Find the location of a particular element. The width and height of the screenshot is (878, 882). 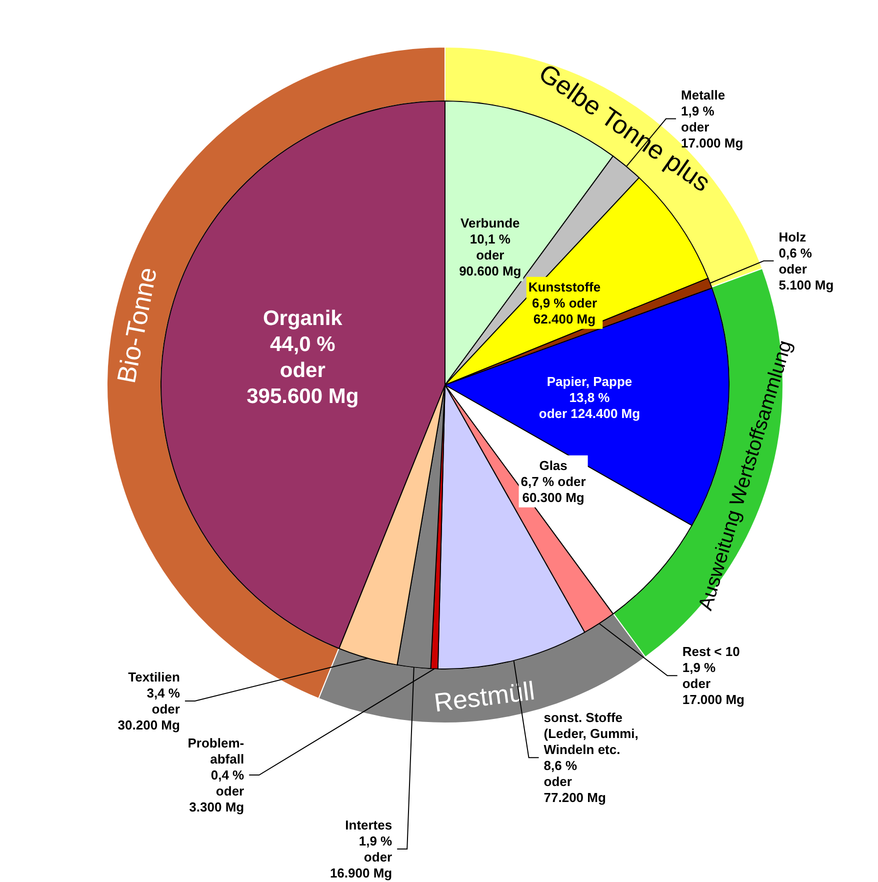

slice-label: Papier, Pappe is located at coordinates (589, 381).